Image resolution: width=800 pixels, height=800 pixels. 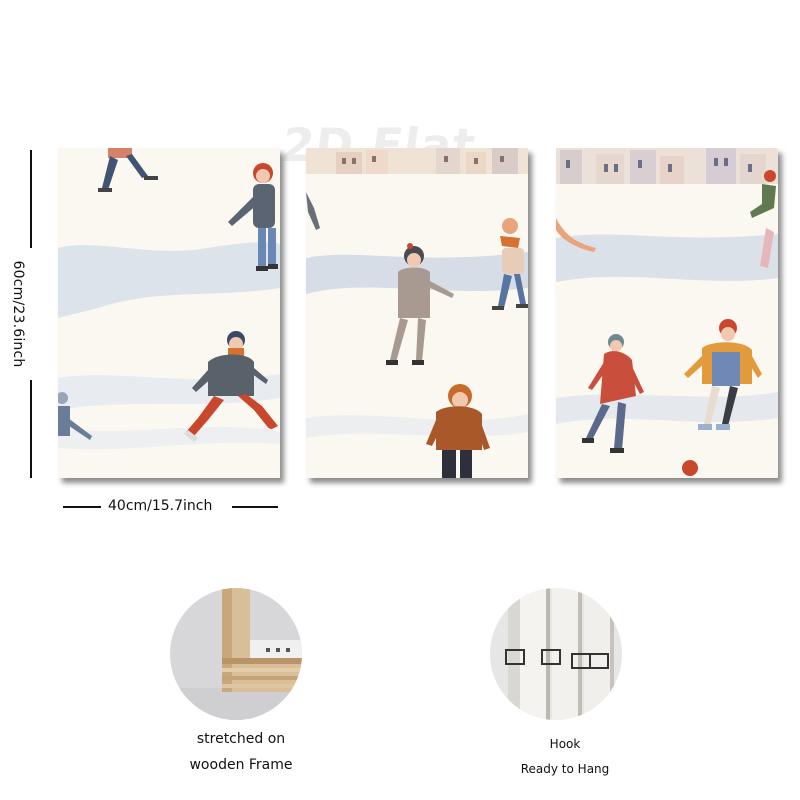 What do you see at coordinates (313, 211) in the screenshot?
I see `skater-middle-edge` at bounding box center [313, 211].